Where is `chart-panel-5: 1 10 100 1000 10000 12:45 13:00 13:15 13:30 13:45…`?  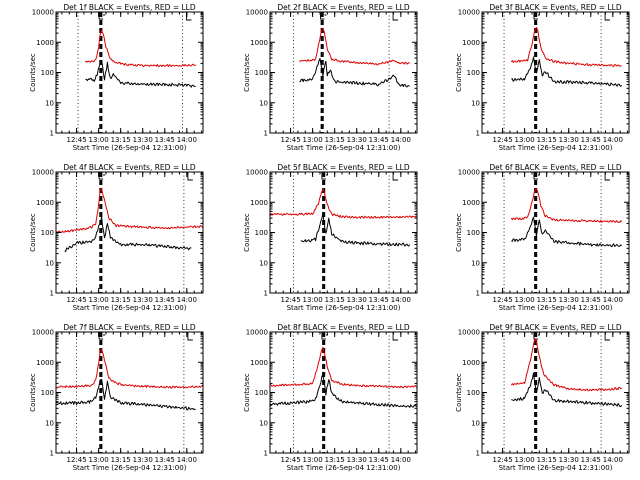
chart-panel-5: 1 10 100 1000 10000 12:45 13:00 13:15 13:30 13:45… is located at coordinates (330, 237).